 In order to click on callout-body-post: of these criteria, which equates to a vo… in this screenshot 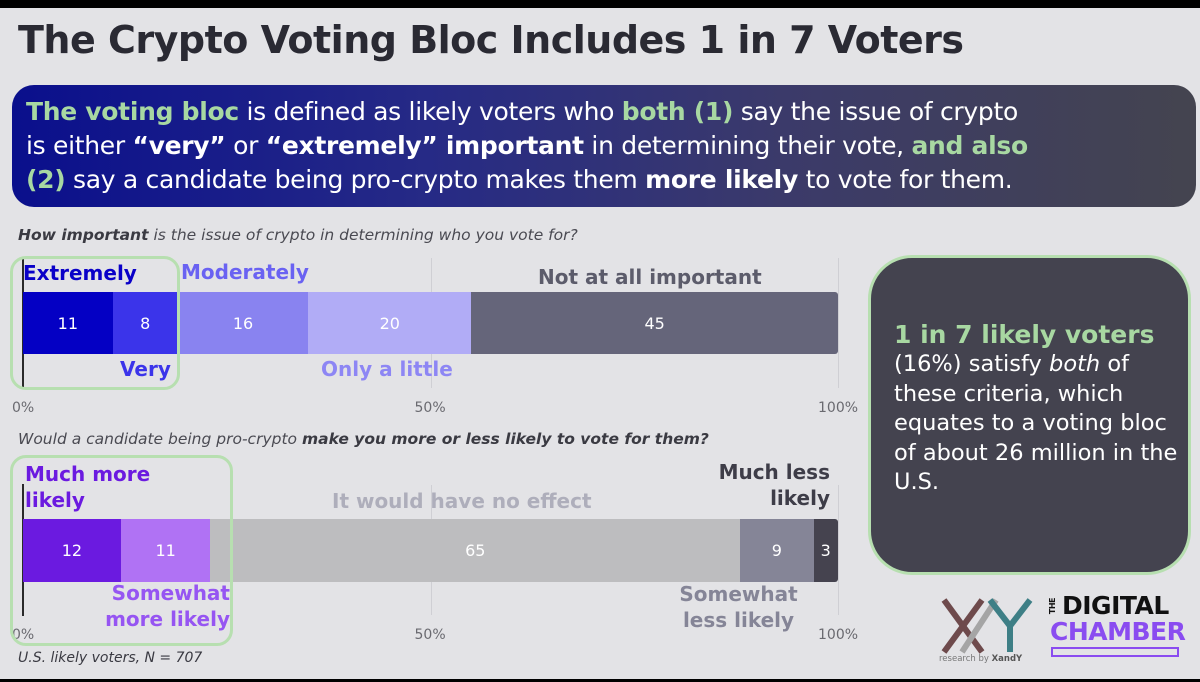, I will do `click(1036, 423)`.